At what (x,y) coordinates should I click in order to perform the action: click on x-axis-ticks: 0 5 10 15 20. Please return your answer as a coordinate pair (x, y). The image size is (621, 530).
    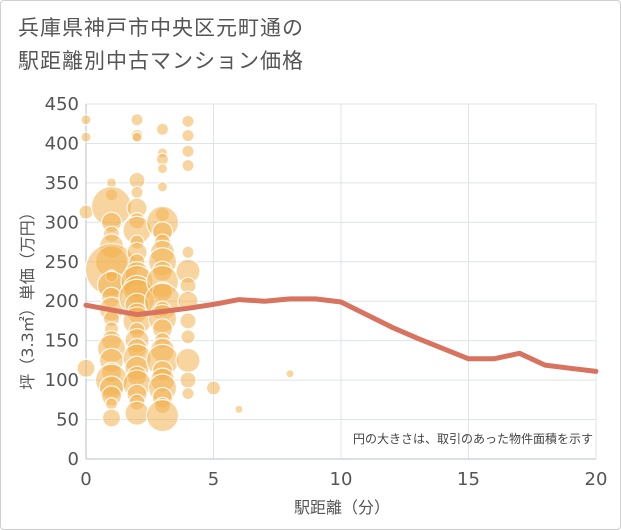
    Looking at the image, I should click on (343, 479).